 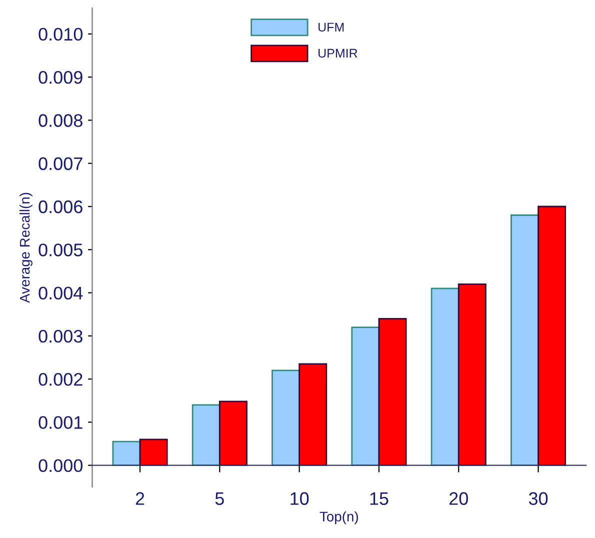 I want to click on y-tick-label: 0.003, so click(x=60, y=336).